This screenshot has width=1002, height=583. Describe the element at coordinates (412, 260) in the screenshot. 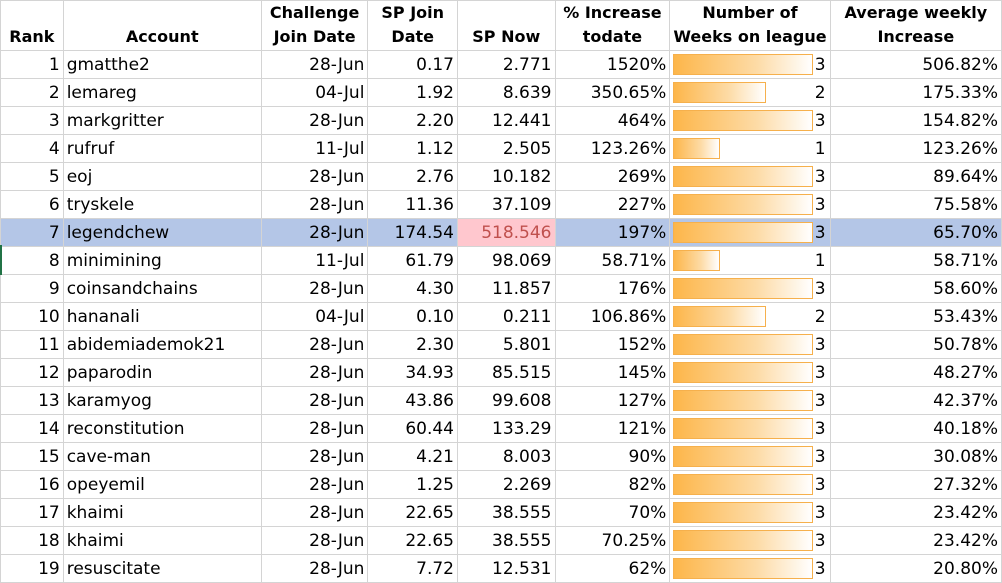

I see `sp-join-cell: 61.79` at that location.